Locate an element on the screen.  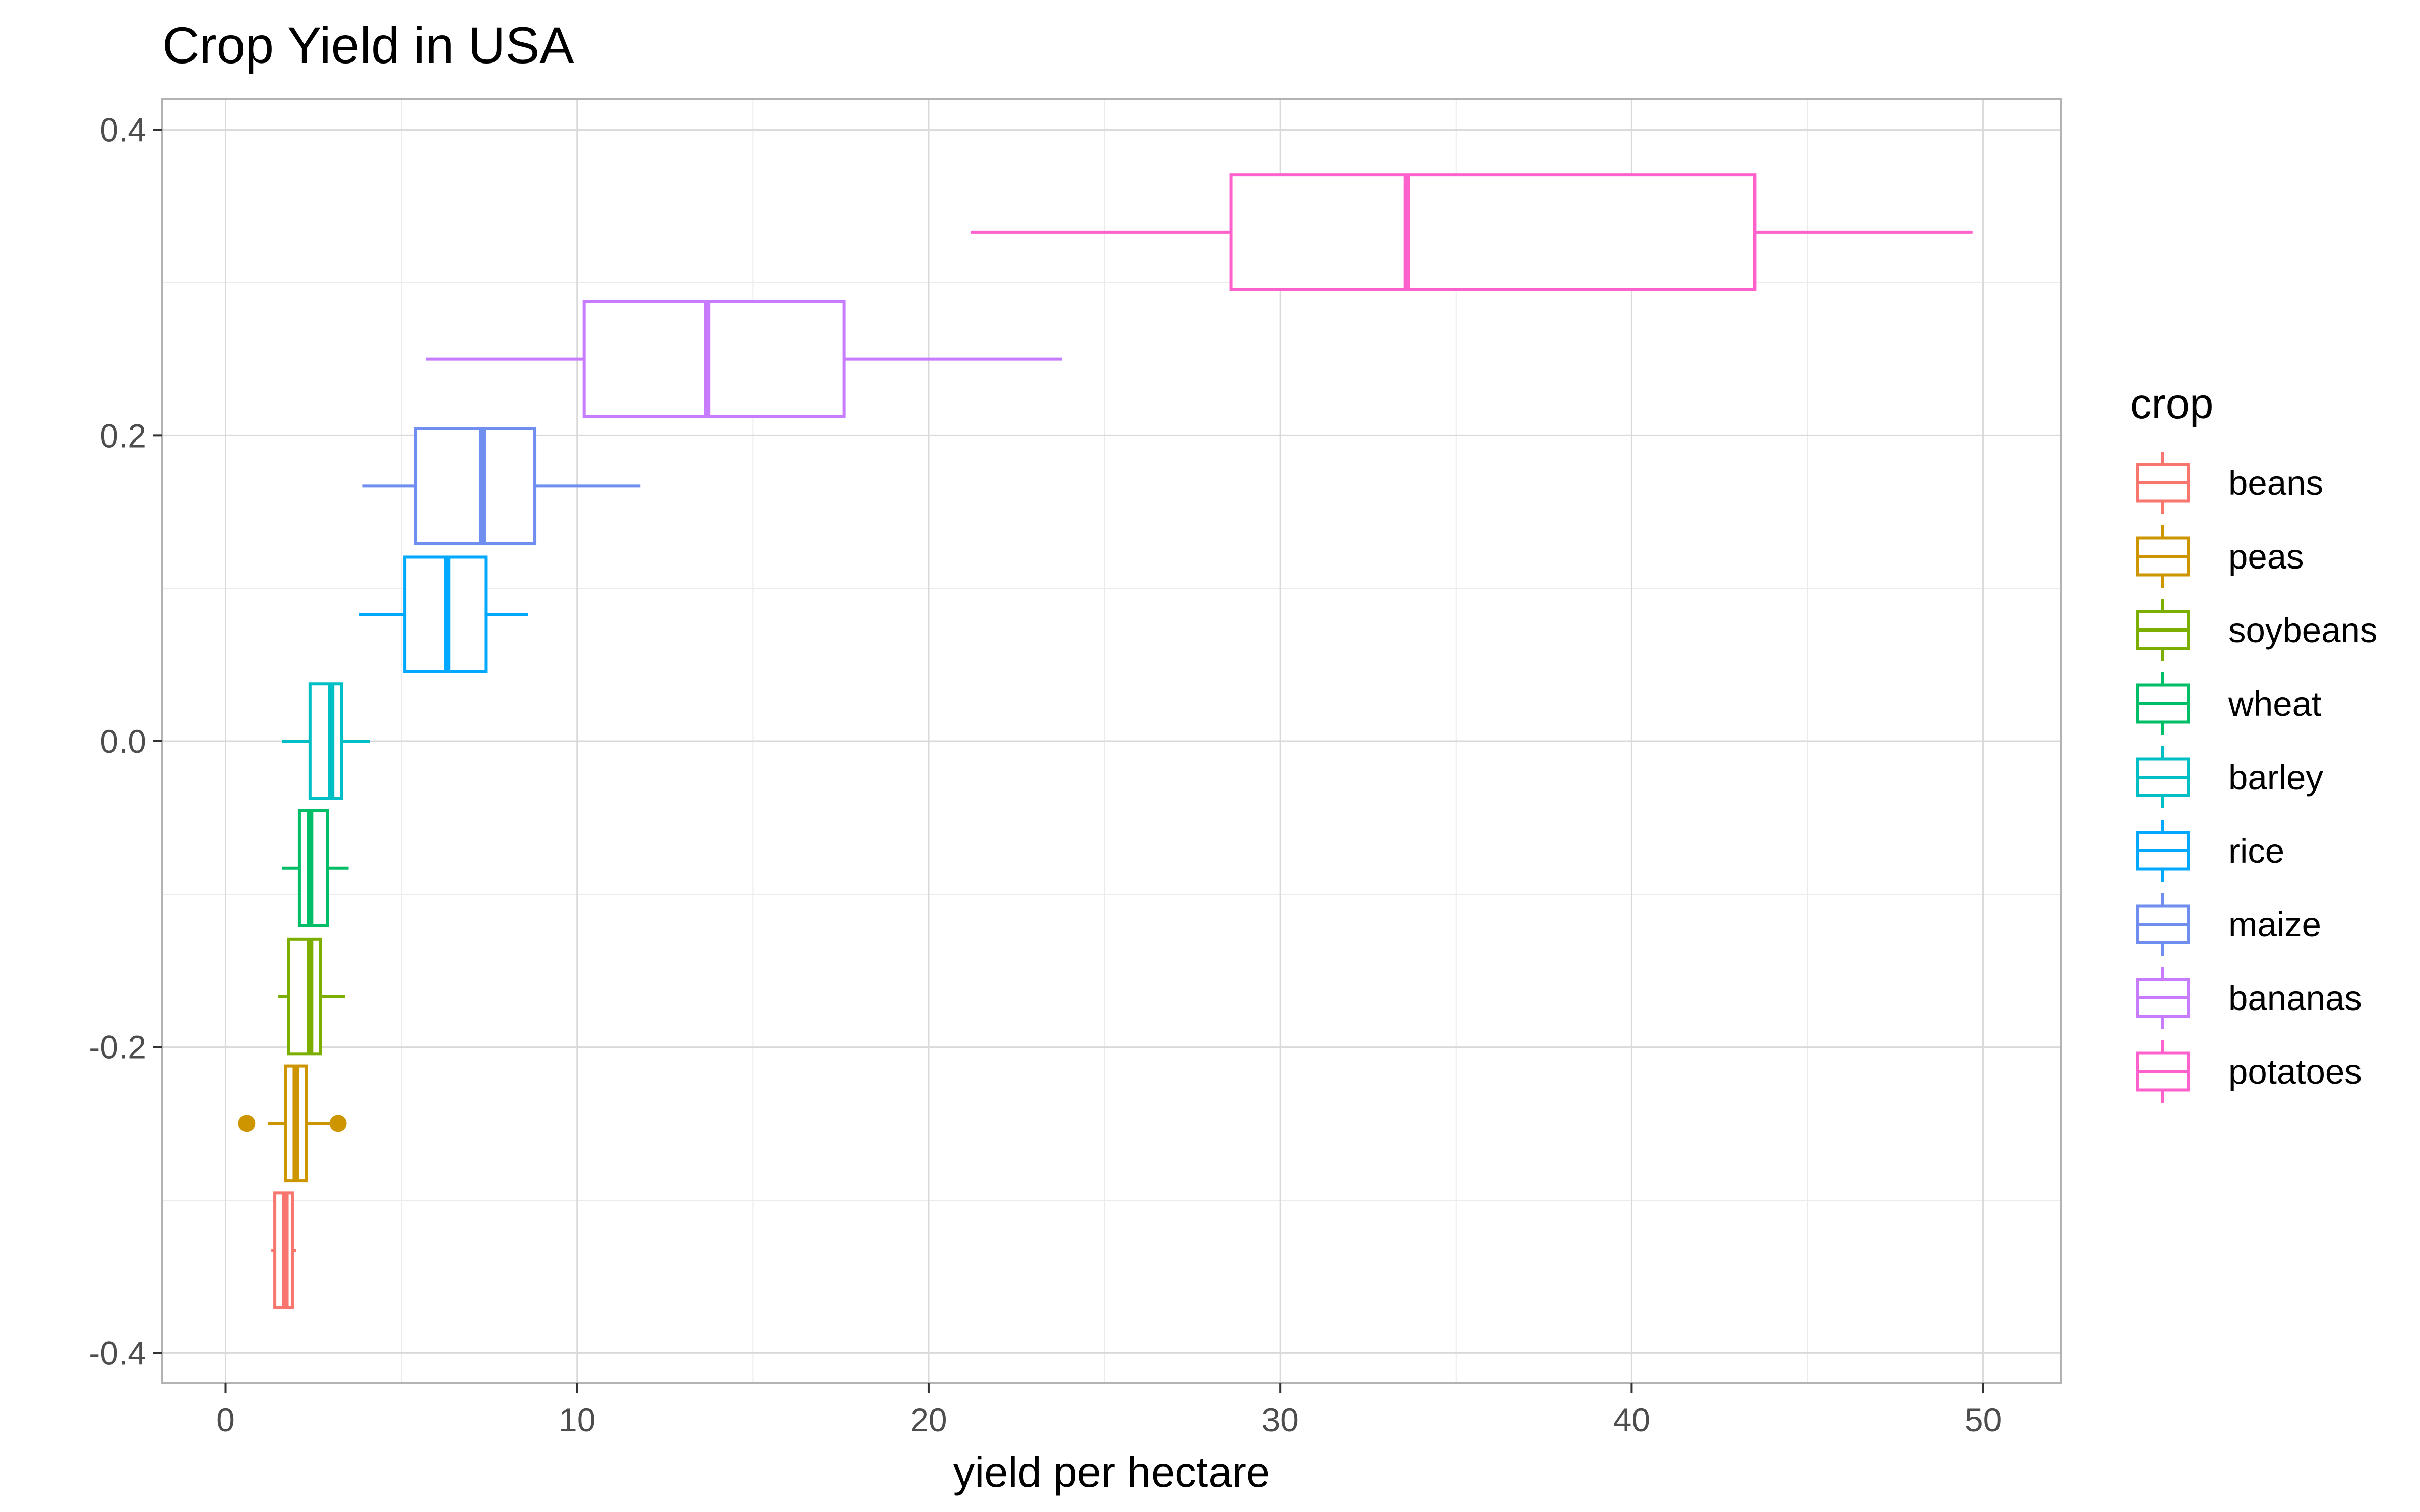
y-tick-label: 0.2 is located at coordinates (123, 435).